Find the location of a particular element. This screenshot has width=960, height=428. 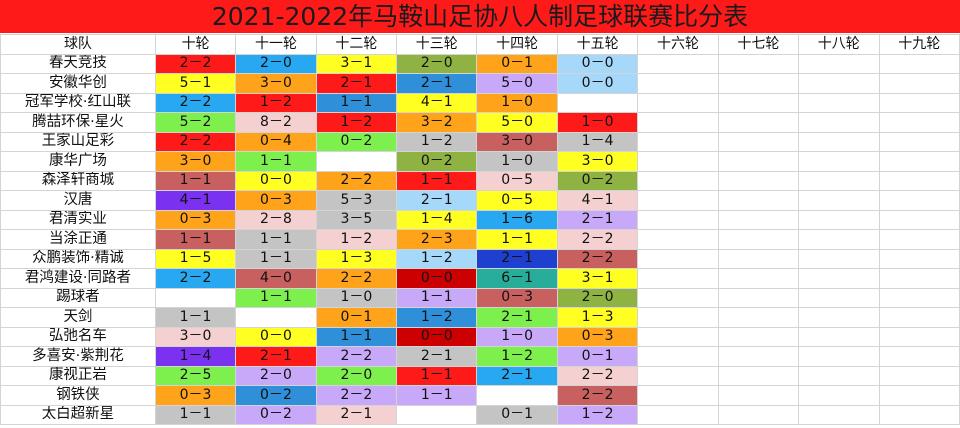

table-row: 君鸿建设·同路者 2－2 4－0 2－2 0－0 6－1 3－1 is located at coordinates (480, 278).